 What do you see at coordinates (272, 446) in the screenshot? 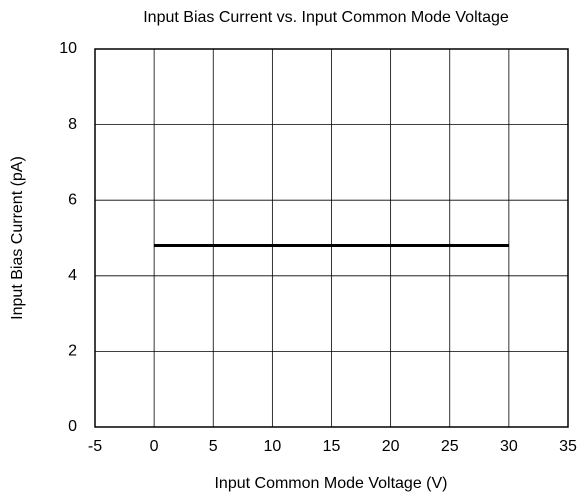
I see `x-tick-label: 10` at bounding box center [272, 446].